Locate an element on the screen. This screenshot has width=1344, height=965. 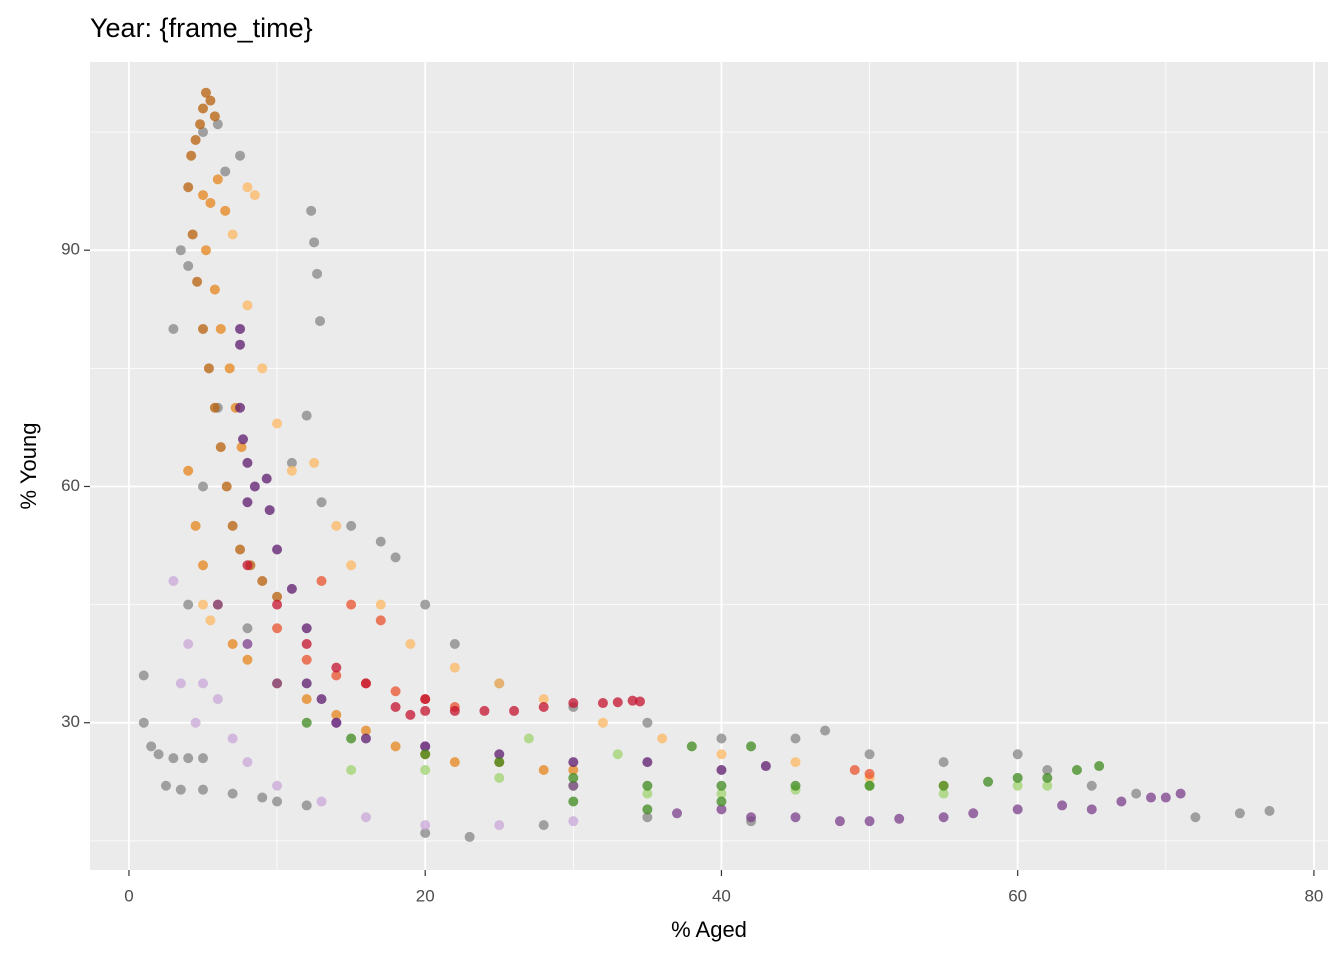
x-tick-label: 40 is located at coordinates (721, 895).